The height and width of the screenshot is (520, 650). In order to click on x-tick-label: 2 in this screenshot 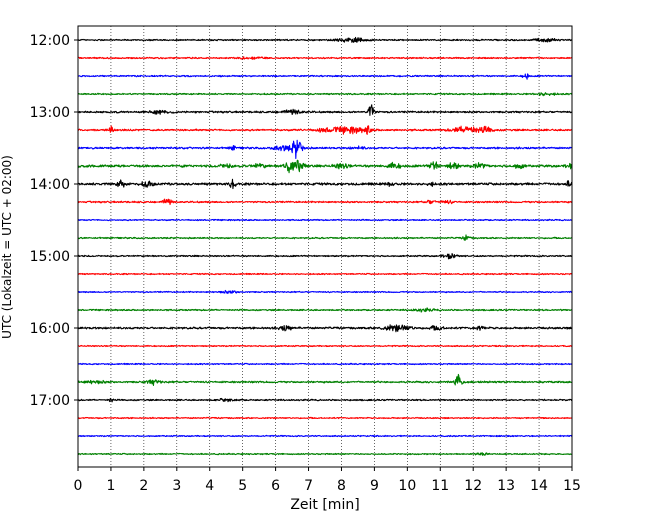, I will do `click(143, 486)`.